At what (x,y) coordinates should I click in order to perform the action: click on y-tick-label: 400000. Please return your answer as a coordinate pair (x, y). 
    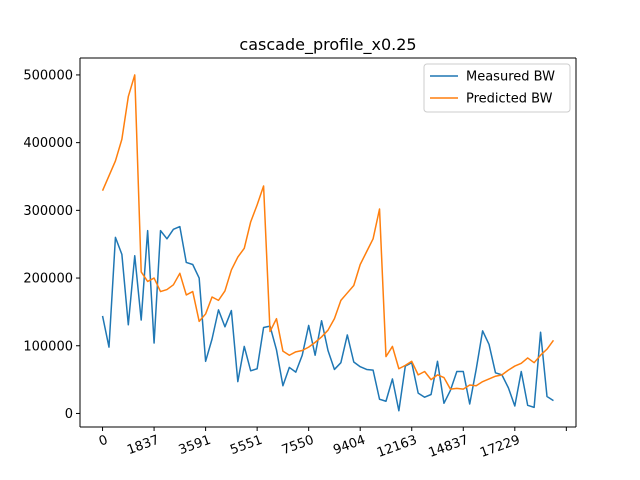
    Looking at the image, I should click on (48, 143).